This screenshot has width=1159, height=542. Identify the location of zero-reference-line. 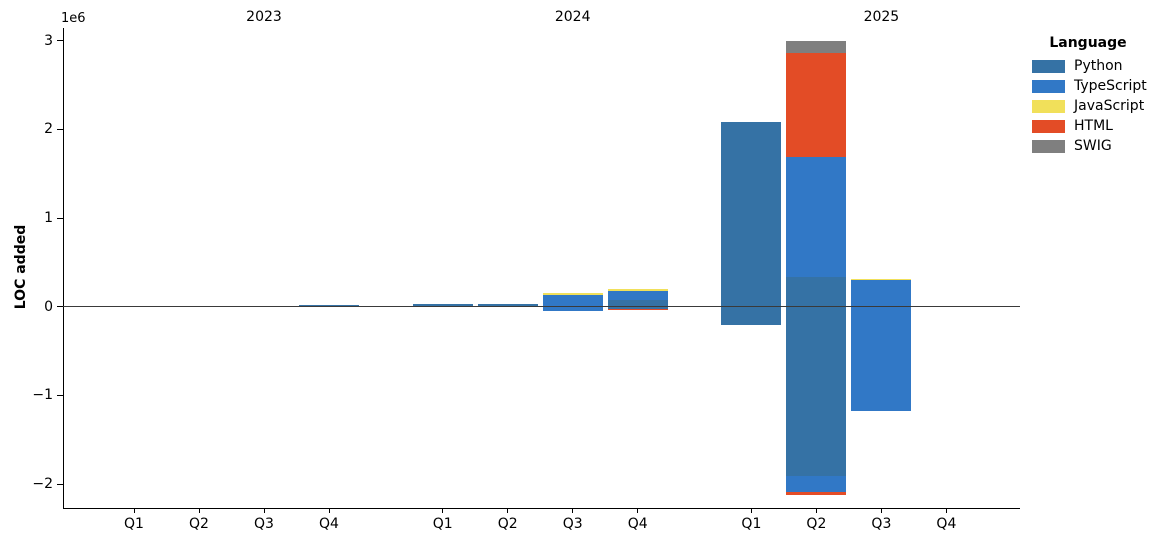
(541, 307).